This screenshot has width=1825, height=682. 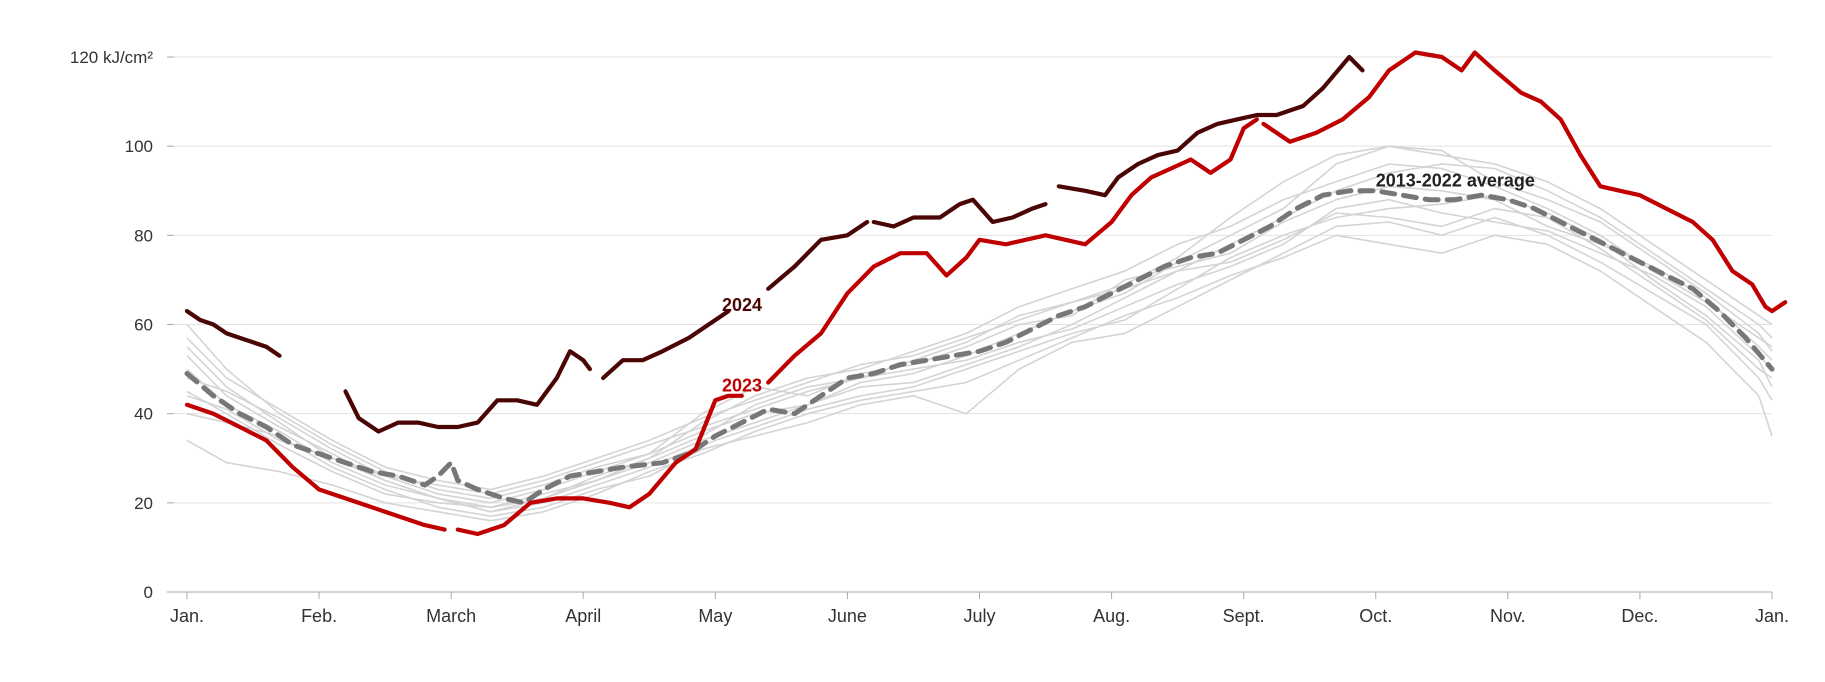 I want to click on xtick-label: Dec., so click(x=1639, y=616).